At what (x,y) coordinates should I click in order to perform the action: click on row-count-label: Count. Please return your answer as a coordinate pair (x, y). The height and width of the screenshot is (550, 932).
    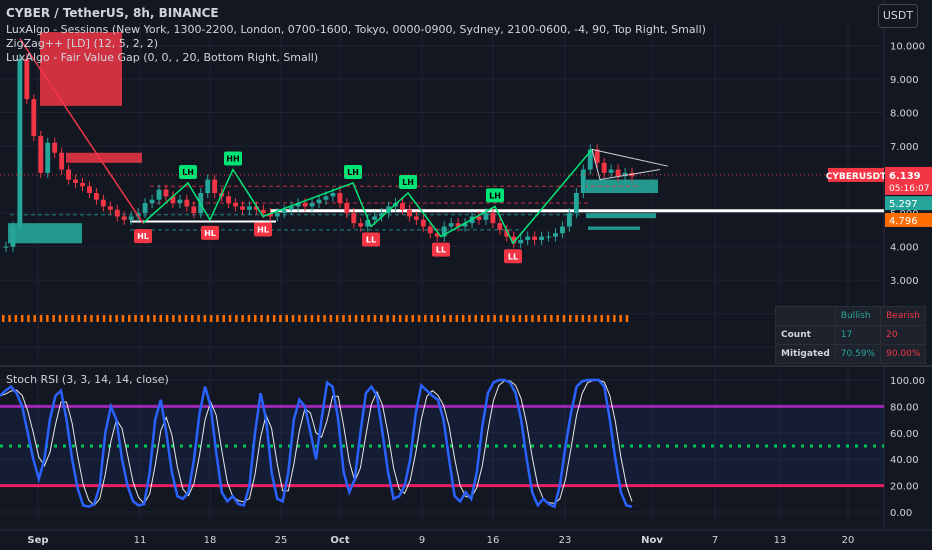
    Looking at the image, I should click on (805, 335).